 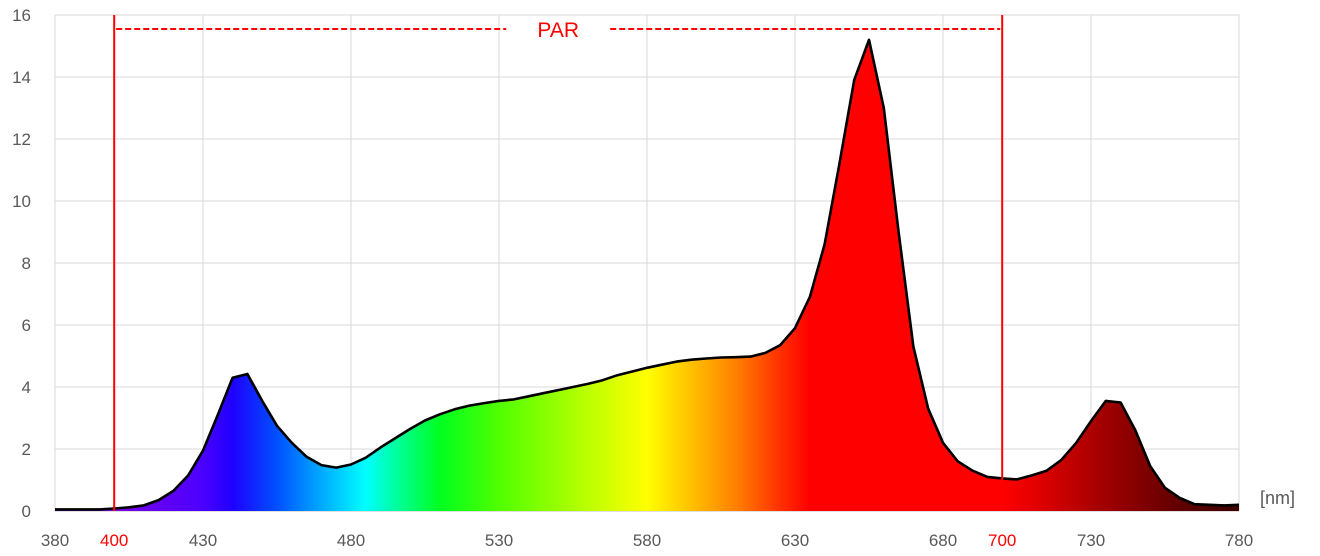 I want to click on x-tick-label: 580, so click(x=647, y=540).